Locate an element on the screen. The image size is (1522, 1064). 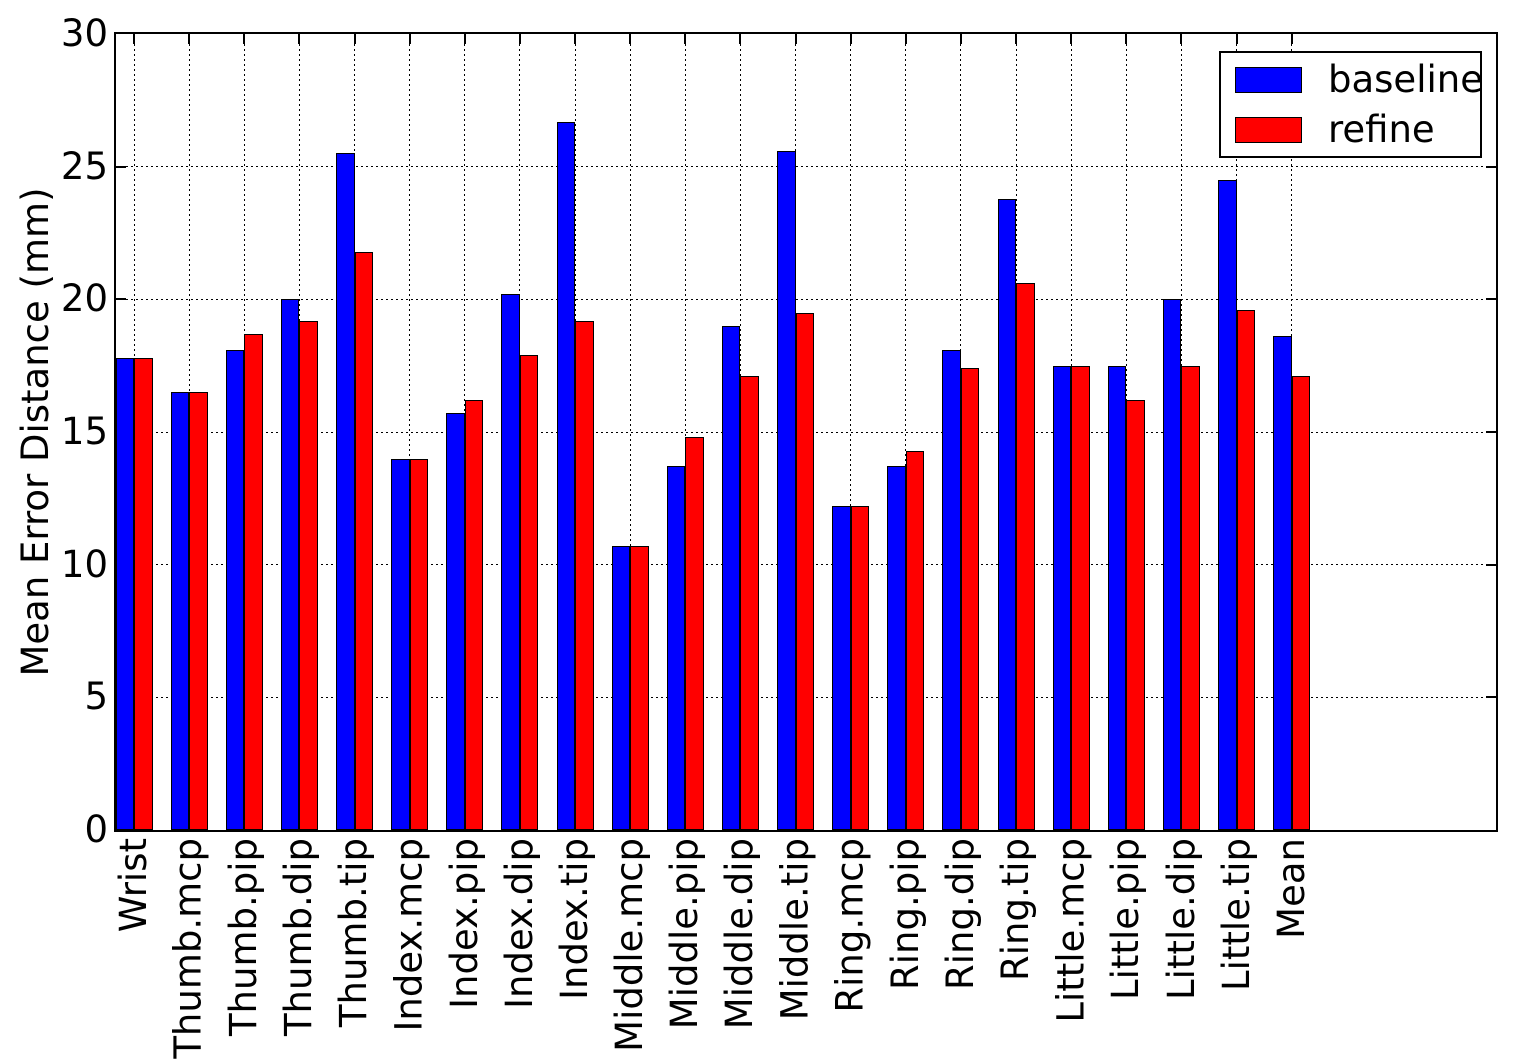
bar-refine-Ring.tip is located at coordinates (1025, 556).